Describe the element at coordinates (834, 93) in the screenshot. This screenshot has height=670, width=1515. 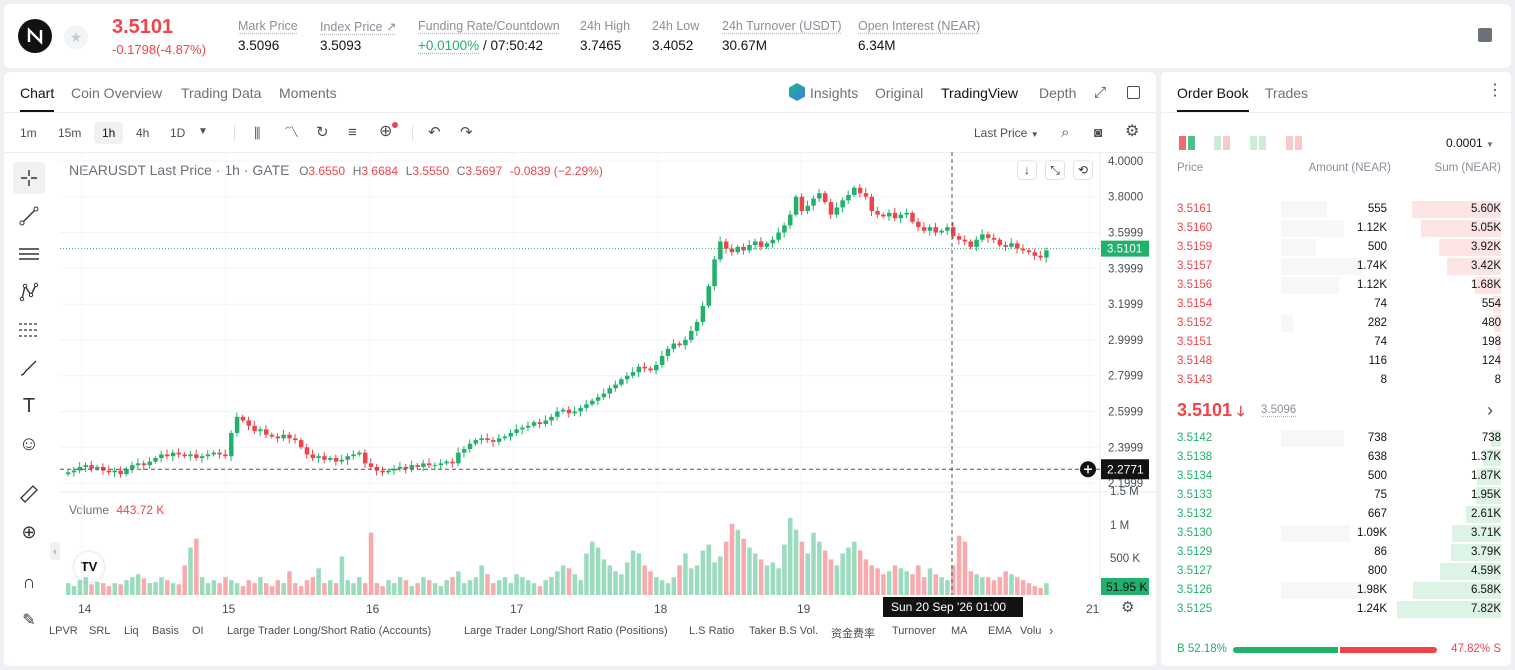
I see `view-insights: Insights` at that location.